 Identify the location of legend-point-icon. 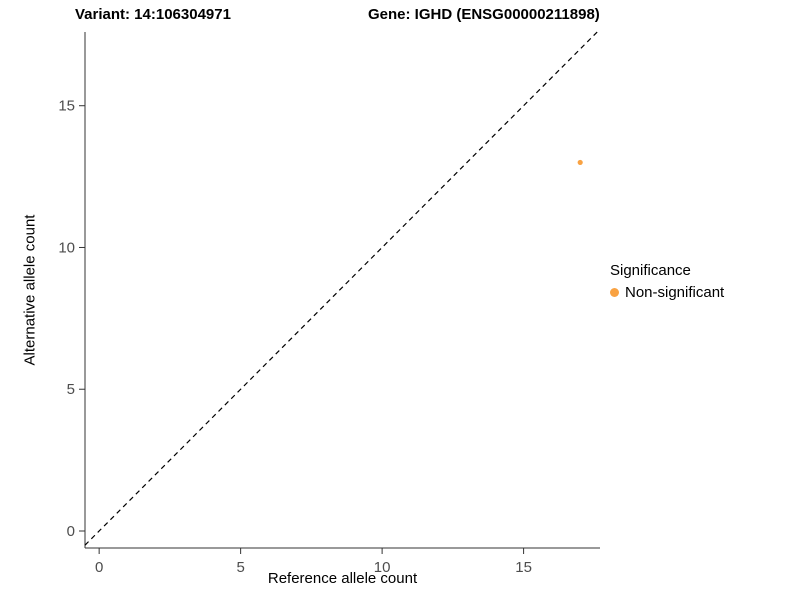
(614, 292).